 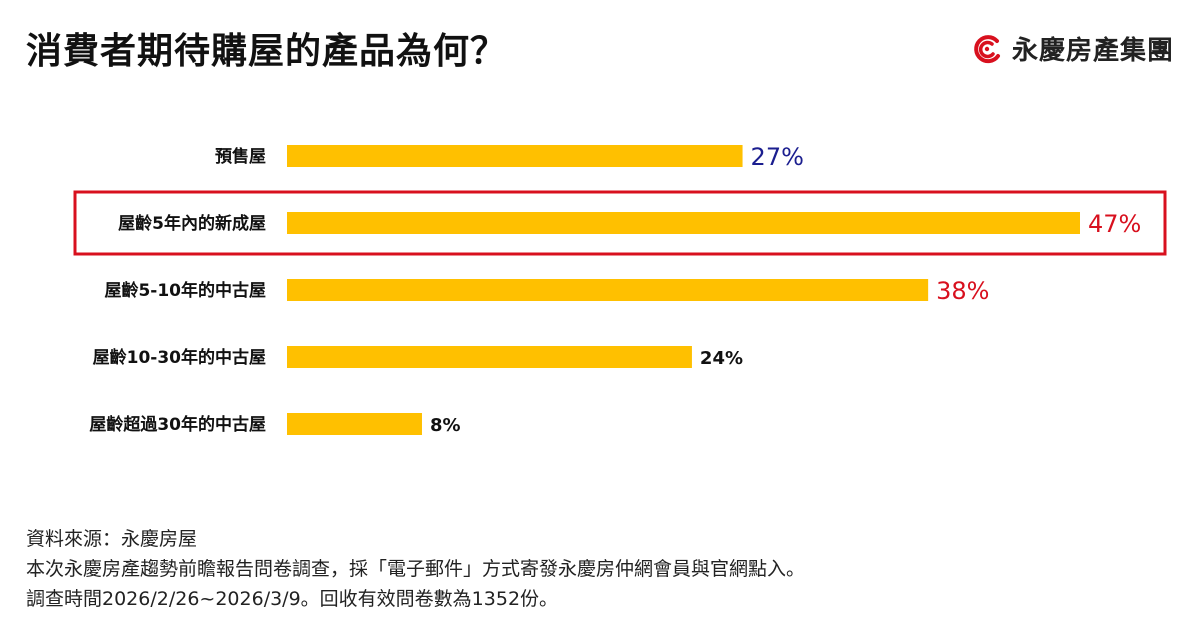 I want to click on highlight-box, so click(x=620, y=223).